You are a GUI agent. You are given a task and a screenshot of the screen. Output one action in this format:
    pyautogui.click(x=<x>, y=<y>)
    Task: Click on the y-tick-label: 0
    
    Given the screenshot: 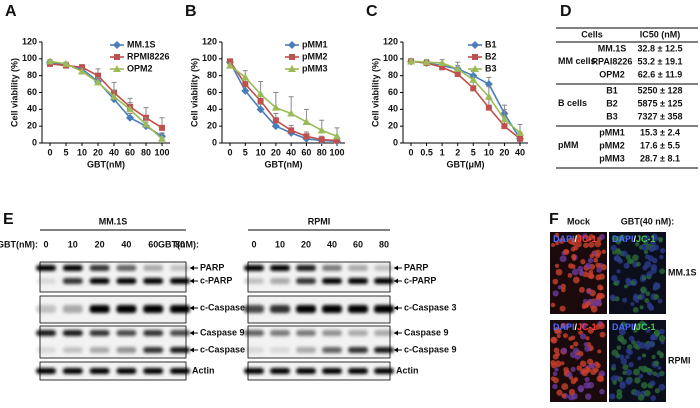 What is the action you would take?
    pyautogui.click(x=214, y=142)
    